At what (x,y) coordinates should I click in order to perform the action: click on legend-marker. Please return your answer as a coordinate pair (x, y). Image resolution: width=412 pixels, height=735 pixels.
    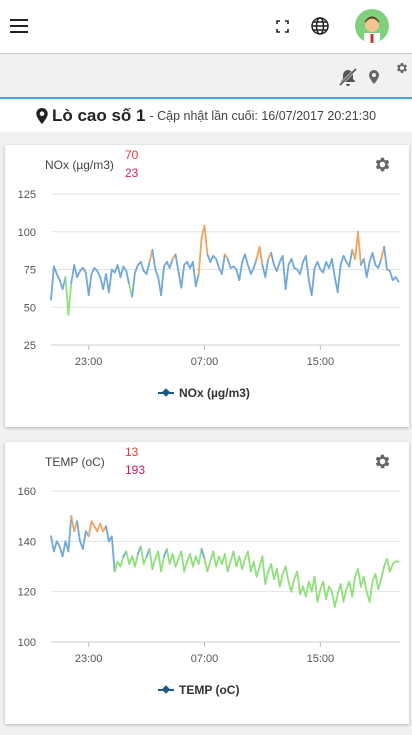
    Looking at the image, I should click on (166, 392).